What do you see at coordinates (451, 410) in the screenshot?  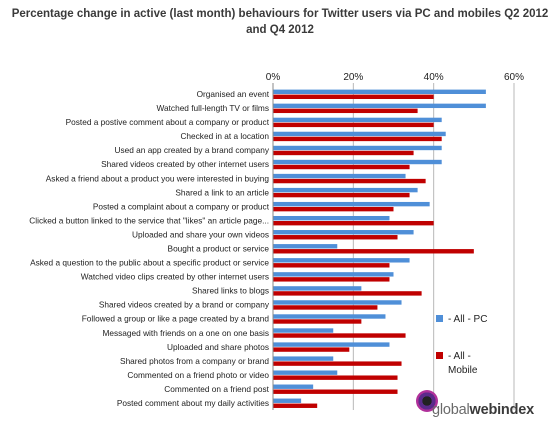 I see `brand-prefix: global` at bounding box center [451, 410].